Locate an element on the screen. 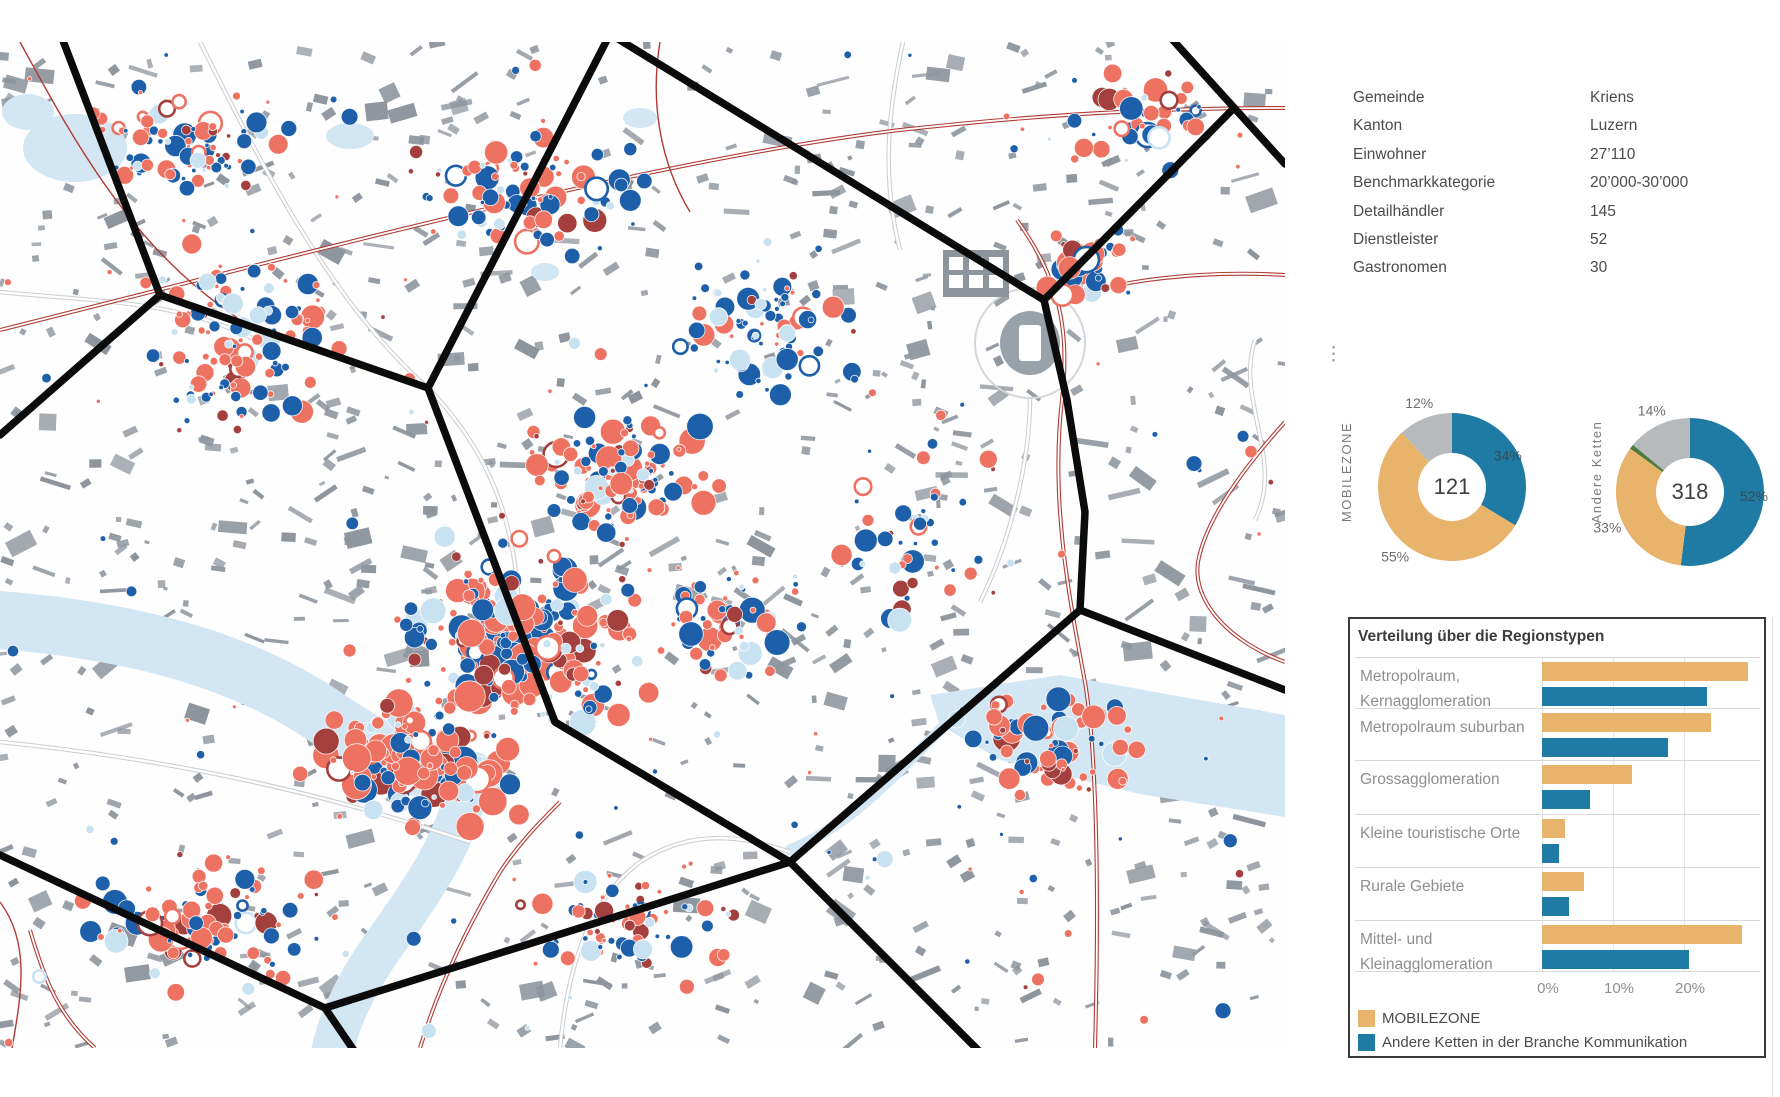 Image resolution: width=1780 pixels, height=1097 pixels. info-label: Einwohner is located at coordinates (1390, 154).